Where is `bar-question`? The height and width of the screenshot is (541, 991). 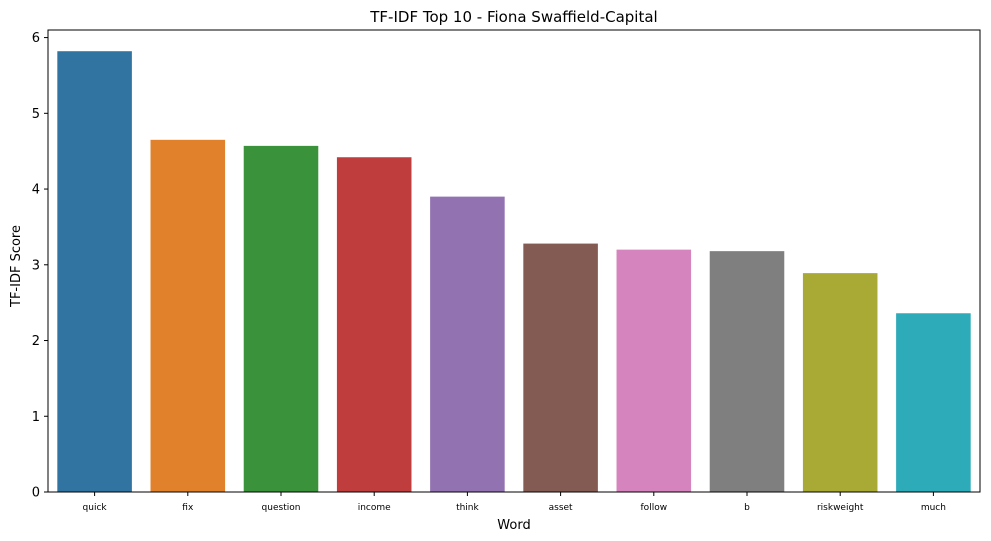
bar-question is located at coordinates (281, 318).